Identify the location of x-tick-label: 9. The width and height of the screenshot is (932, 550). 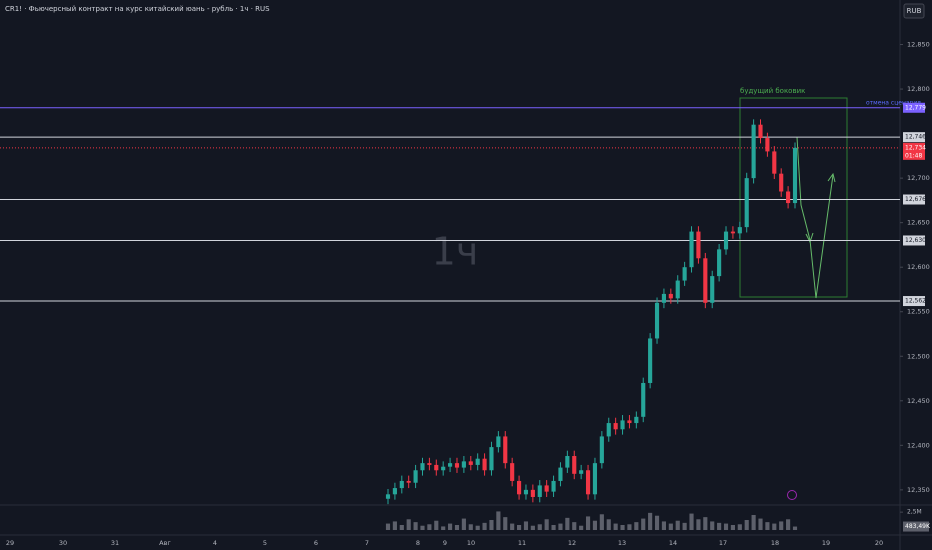
(445, 543).